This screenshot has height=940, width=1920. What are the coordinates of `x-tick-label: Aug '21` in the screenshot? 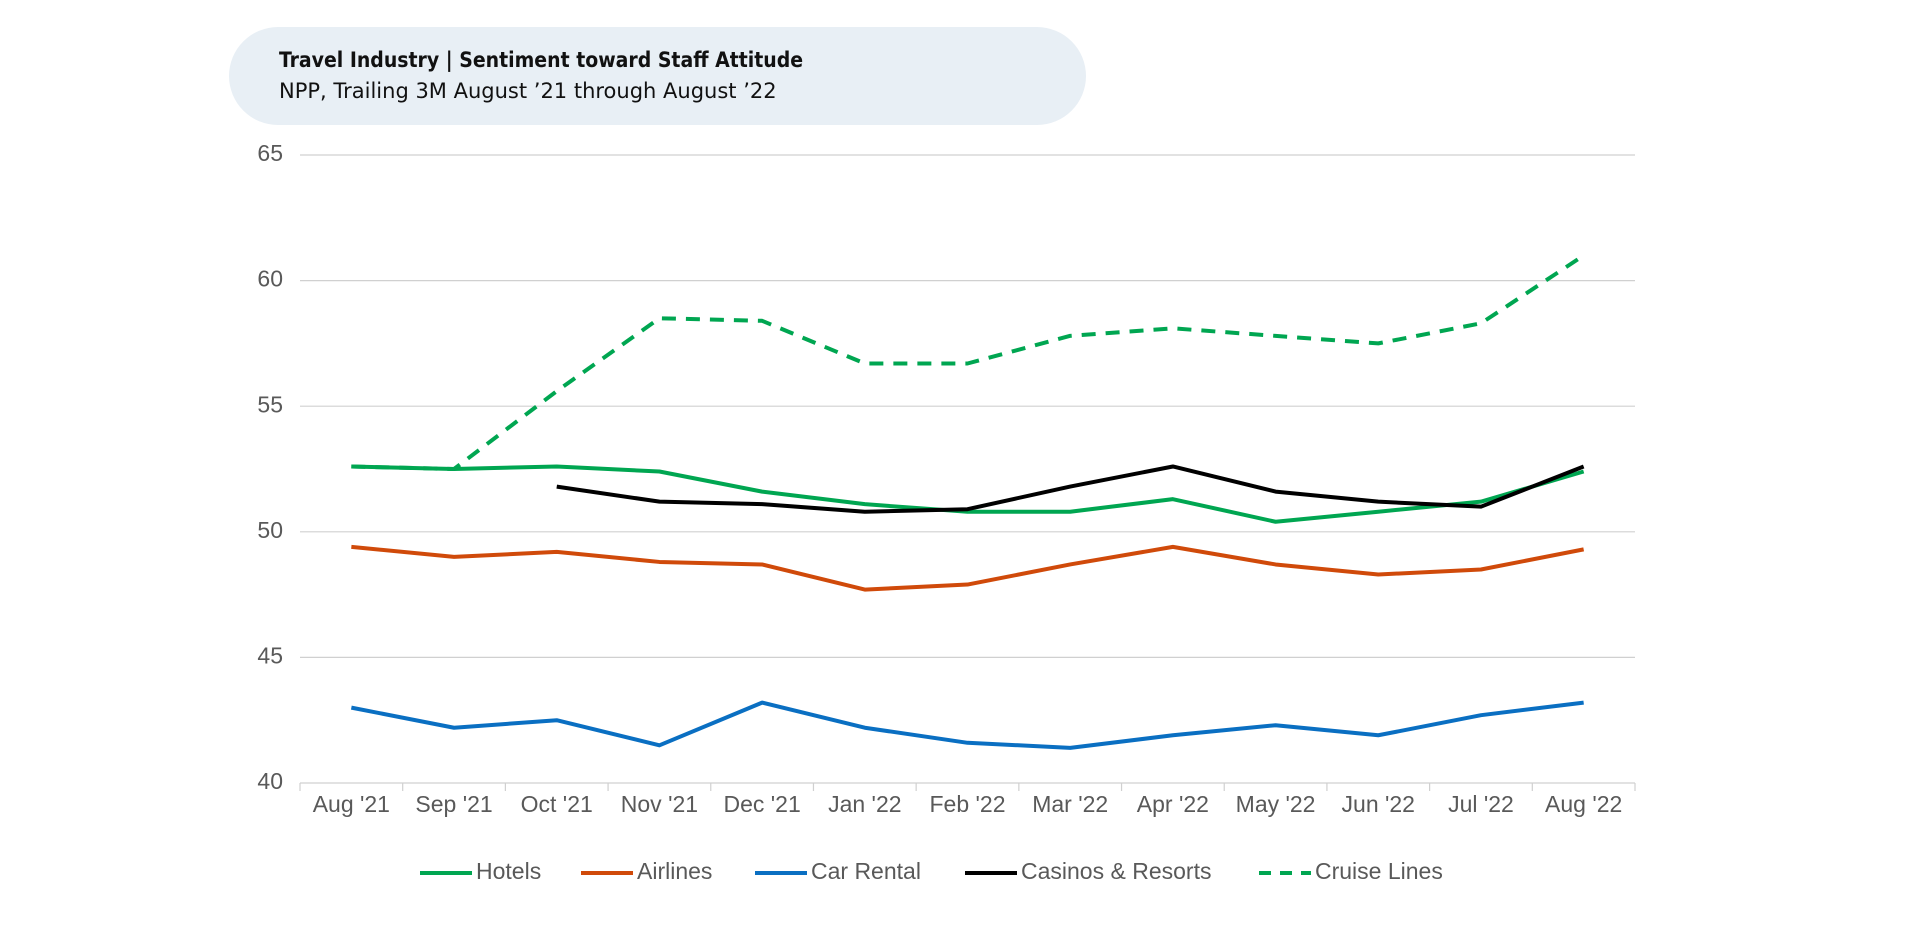 It's located at (351, 804).